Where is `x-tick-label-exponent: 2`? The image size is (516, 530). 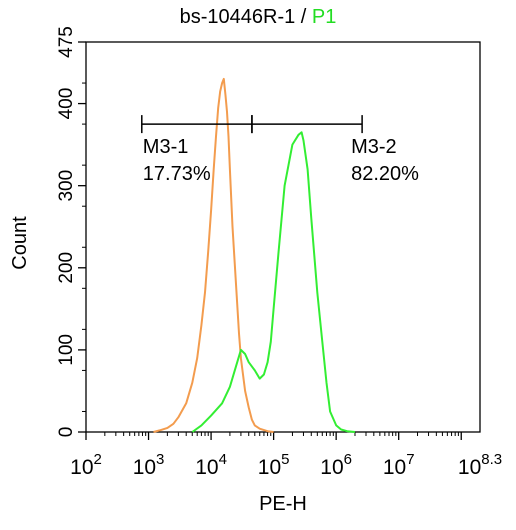 x-tick-label-exponent: 2 is located at coordinates (98, 459).